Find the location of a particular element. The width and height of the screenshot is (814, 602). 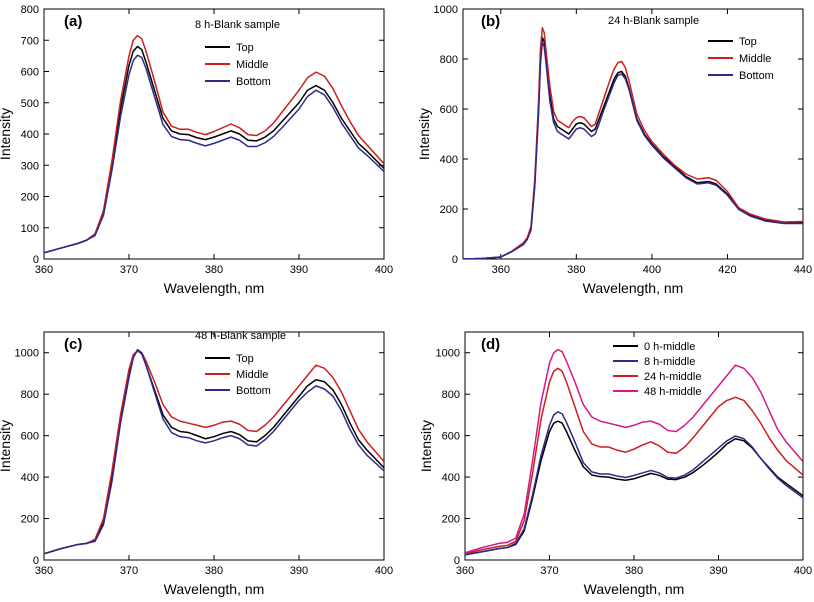

y-tick-label: 700 is located at coordinates (30, 41).